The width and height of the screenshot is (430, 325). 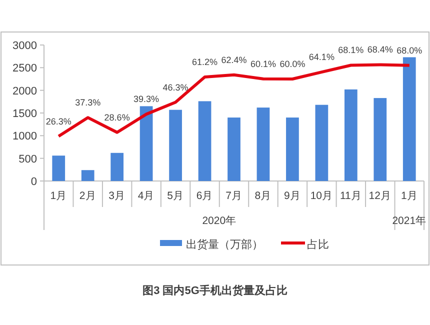 What do you see at coordinates (234, 196) in the screenshot?
I see `x-tick-label: 7月` at bounding box center [234, 196].